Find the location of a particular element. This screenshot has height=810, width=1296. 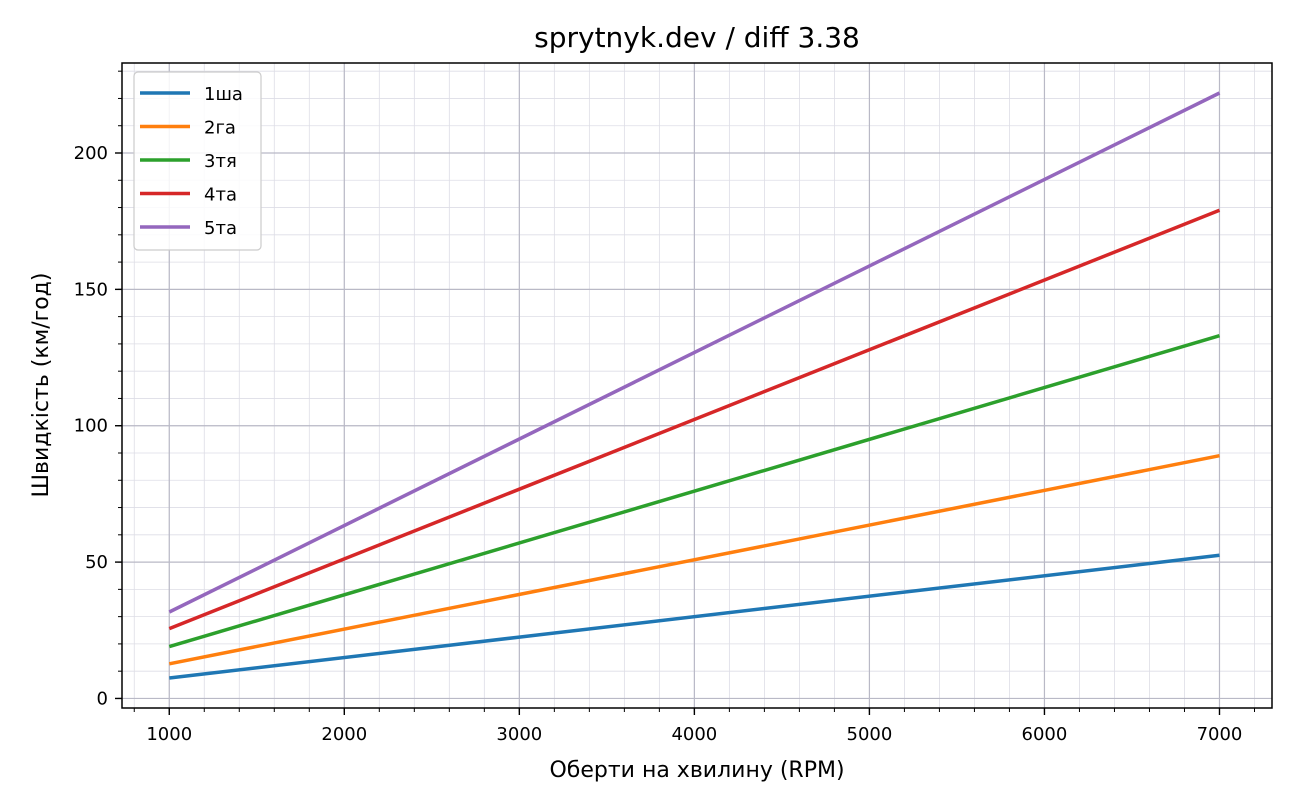

y-tick-label: 0 is located at coordinates (102, 698).